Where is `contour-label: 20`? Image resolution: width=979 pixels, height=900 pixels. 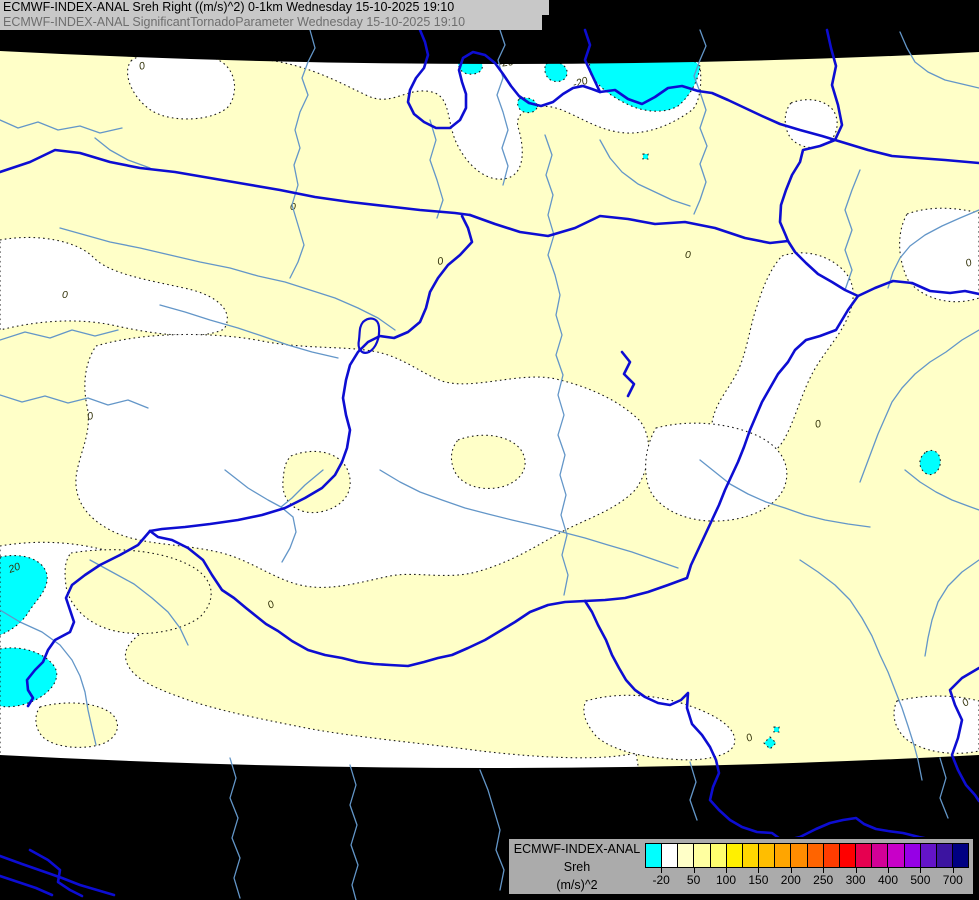
contour-label: 20 is located at coordinates (14, 568).